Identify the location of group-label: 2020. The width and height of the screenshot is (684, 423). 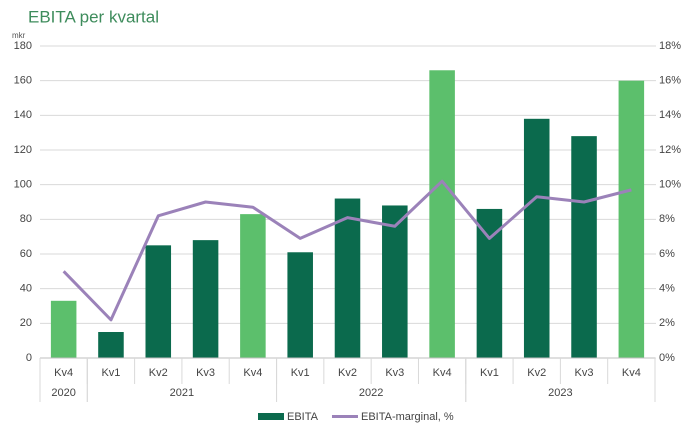
(63, 393).